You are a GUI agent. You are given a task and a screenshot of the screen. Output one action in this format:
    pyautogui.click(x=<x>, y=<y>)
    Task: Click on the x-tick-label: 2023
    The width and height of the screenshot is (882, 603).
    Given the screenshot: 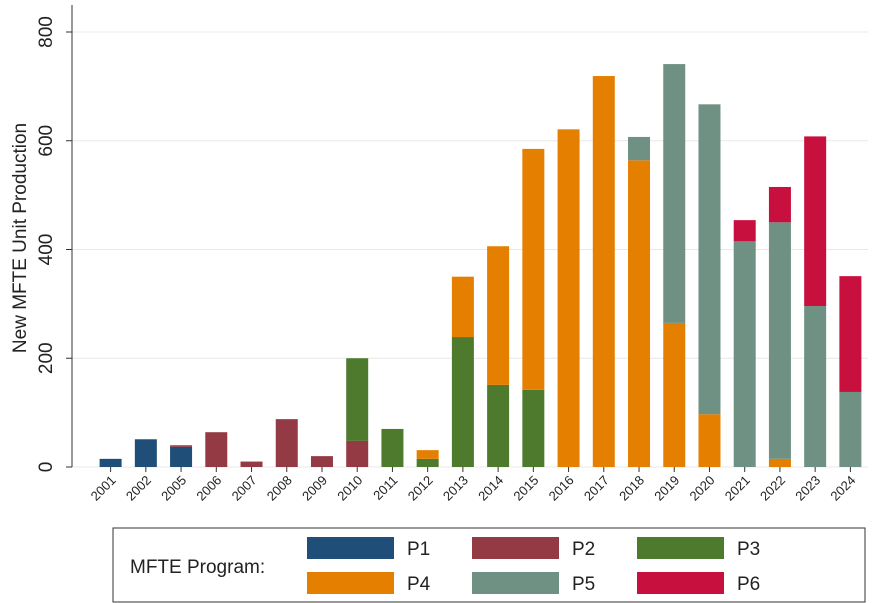 What is the action you would take?
    pyautogui.click(x=807, y=488)
    